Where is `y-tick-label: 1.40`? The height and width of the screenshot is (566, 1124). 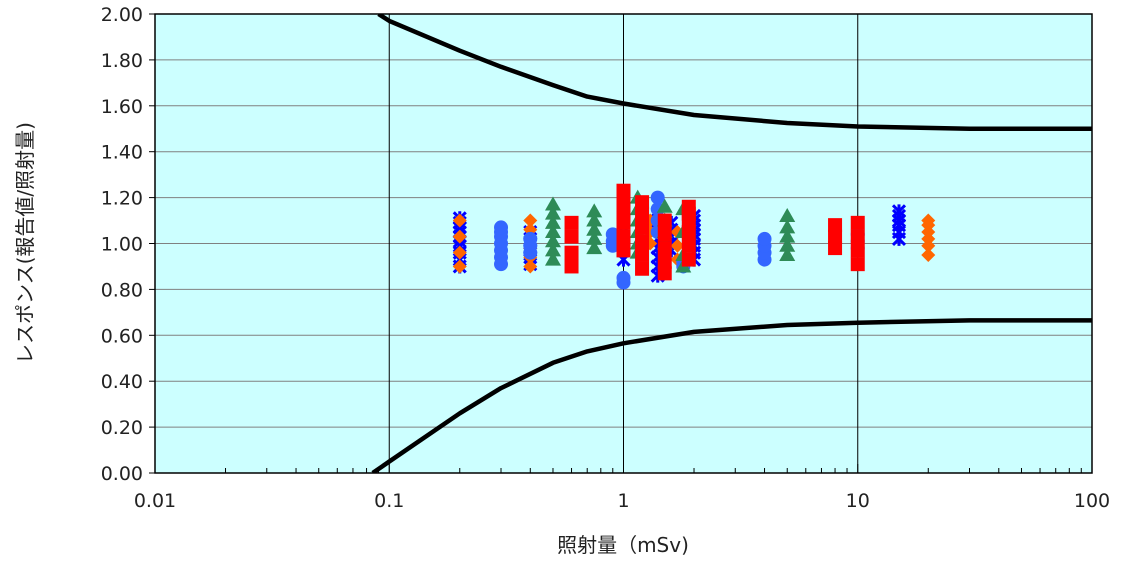
y-tick-label: 1.40 is located at coordinates (122, 153).